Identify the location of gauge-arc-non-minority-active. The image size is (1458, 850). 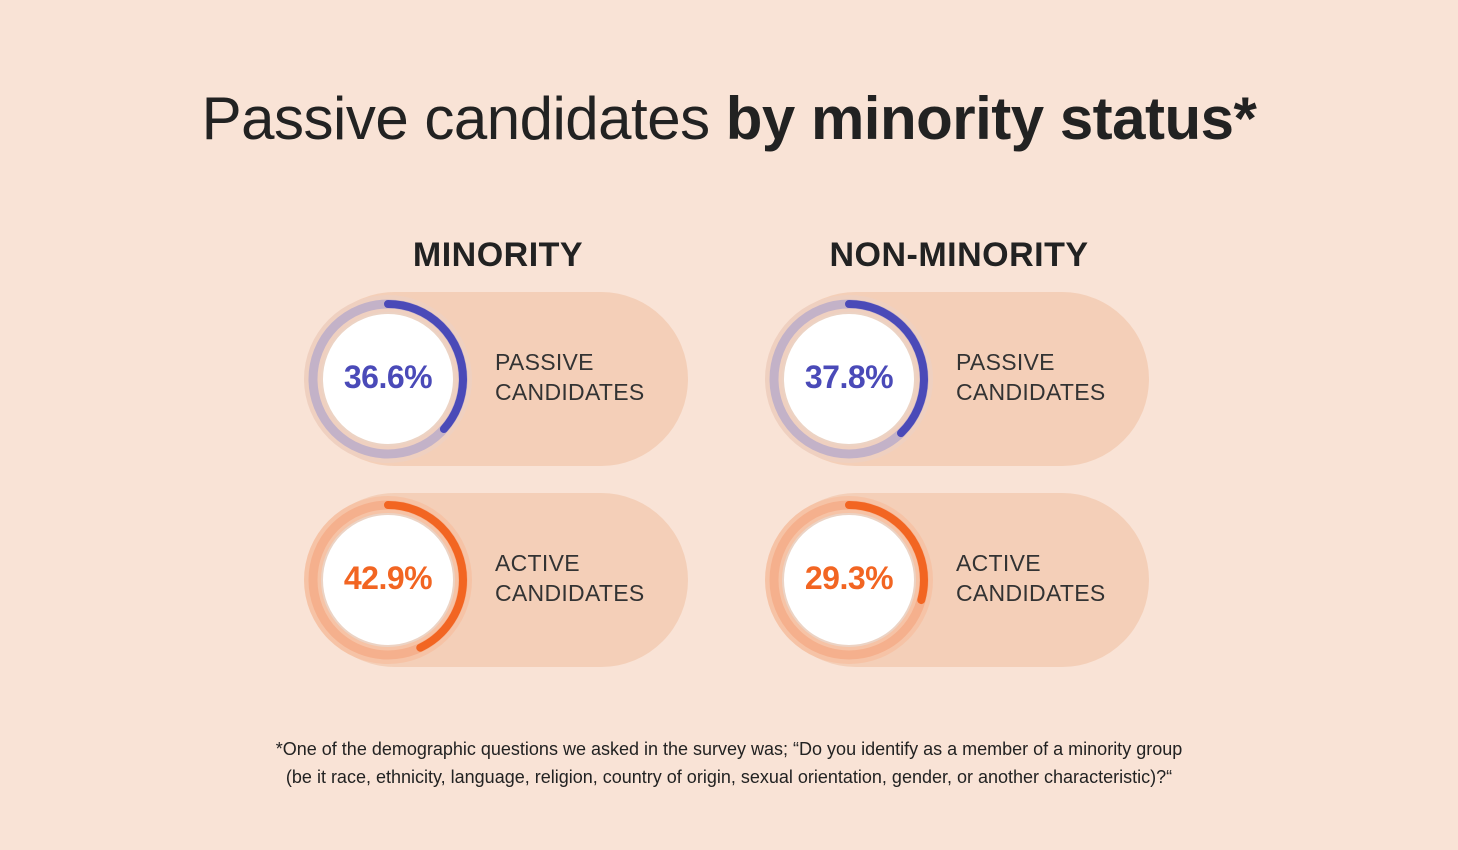
(849, 580).